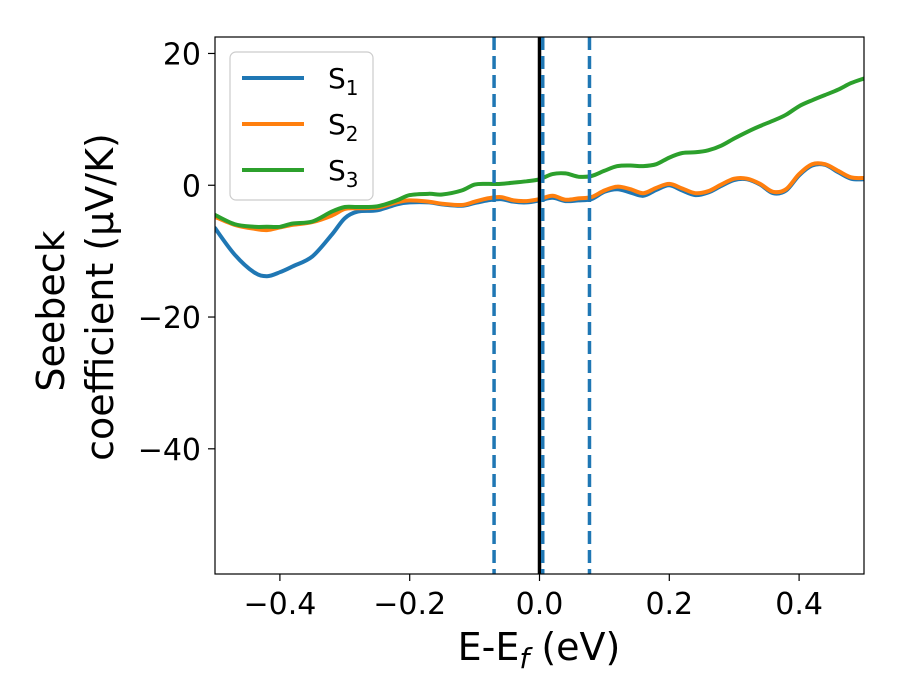 This screenshot has height=700, width=900. I want to click on x-axis-label: E-Ef (eV), so click(539, 650).